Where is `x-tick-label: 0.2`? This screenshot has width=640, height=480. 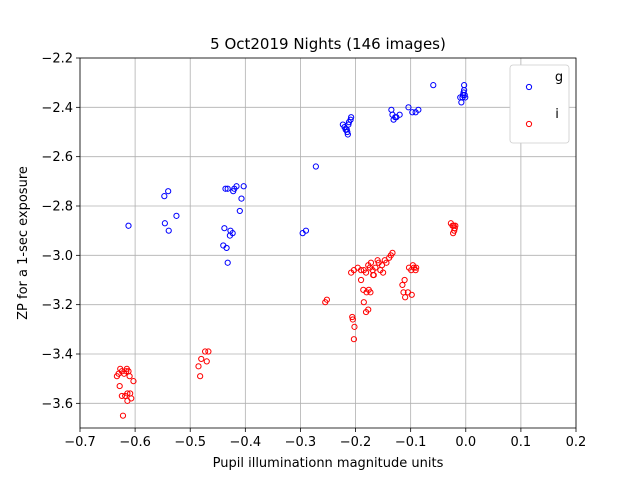
x-tick-label: 0.2 is located at coordinates (576, 442).